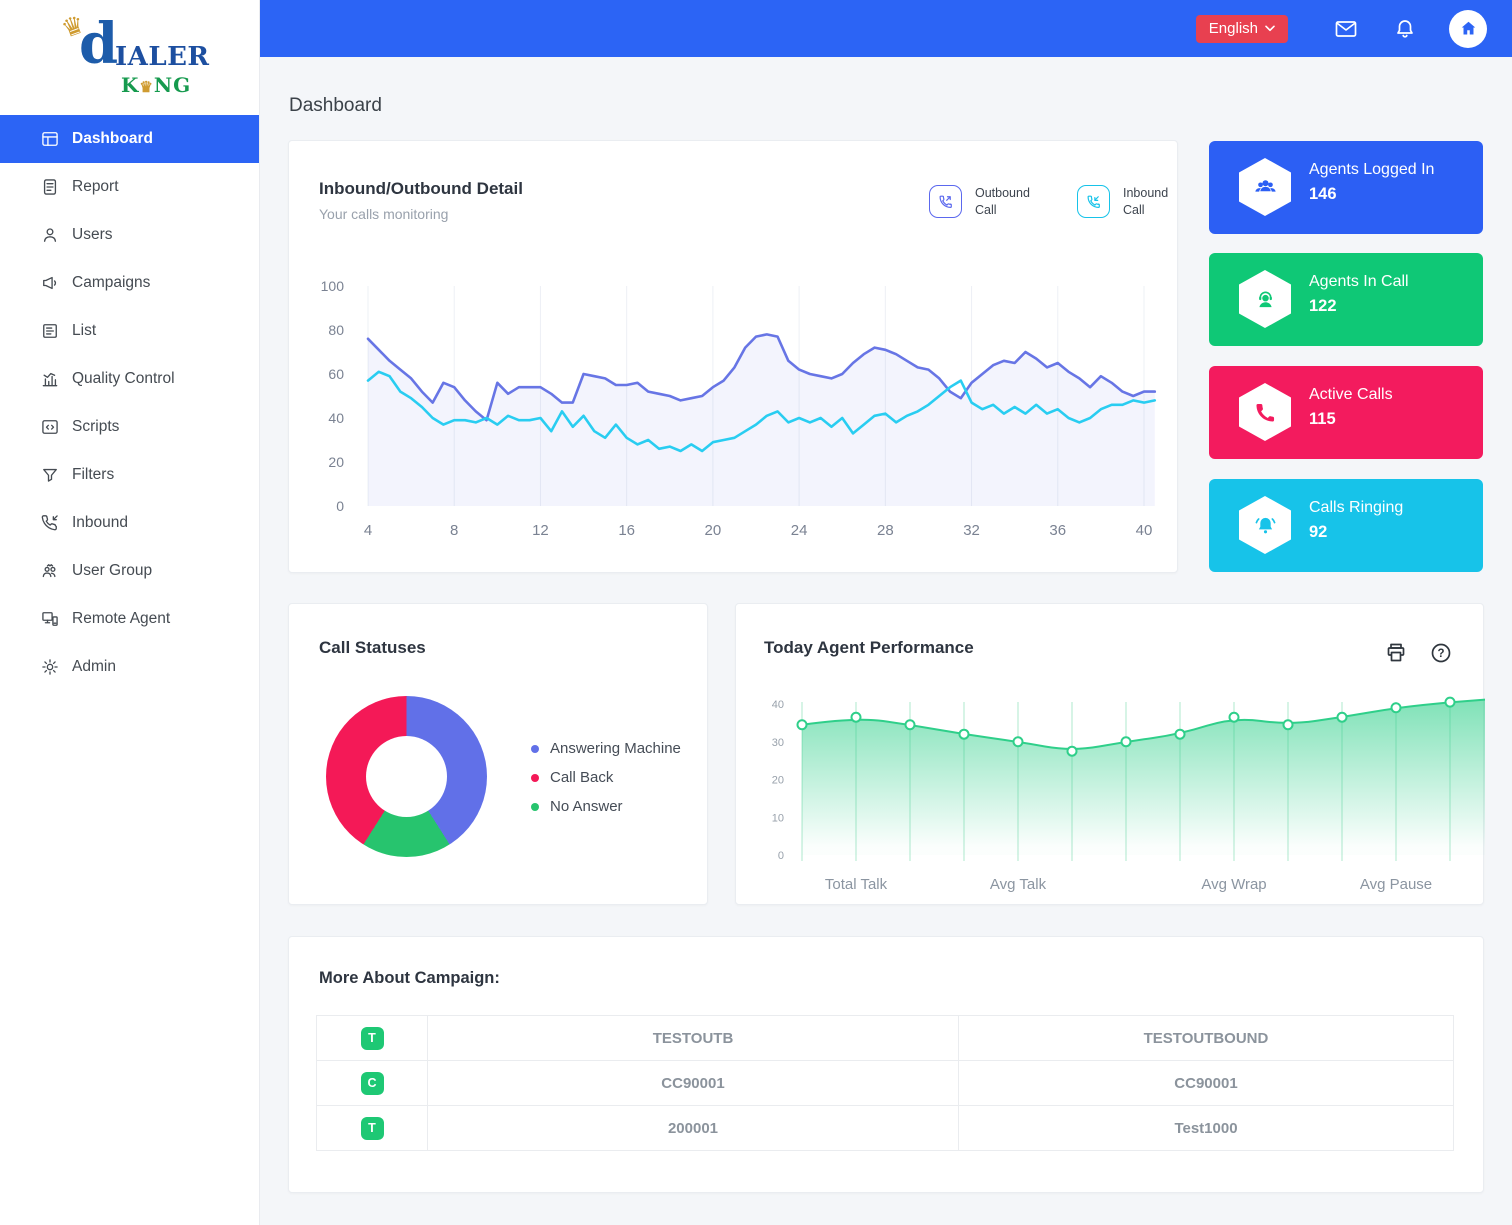 The image size is (1512, 1225). What do you see at coordinates (799, 530) in the screenshot?
I see `svg-text: 24` at bounding box center [799, 530].